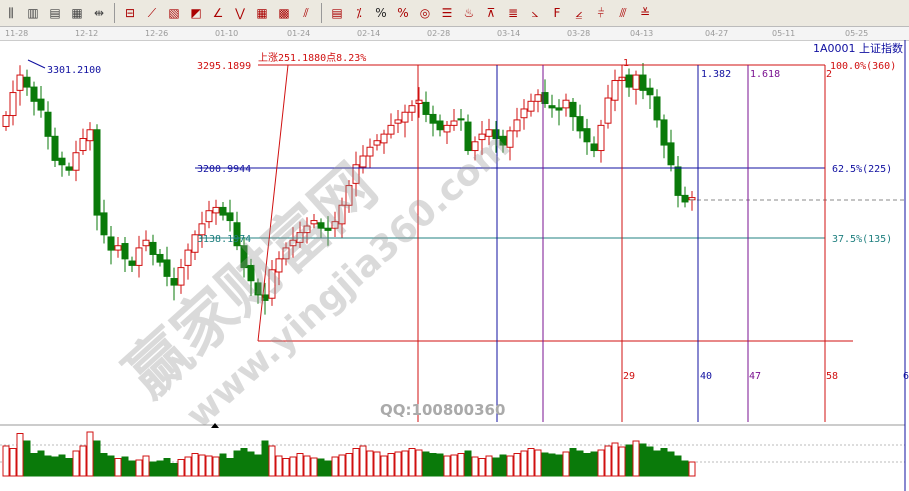 Image resolution: width=909 pixels, height=491 pixels. I want to click on grid2-icon: ▩, so click(284, 13).